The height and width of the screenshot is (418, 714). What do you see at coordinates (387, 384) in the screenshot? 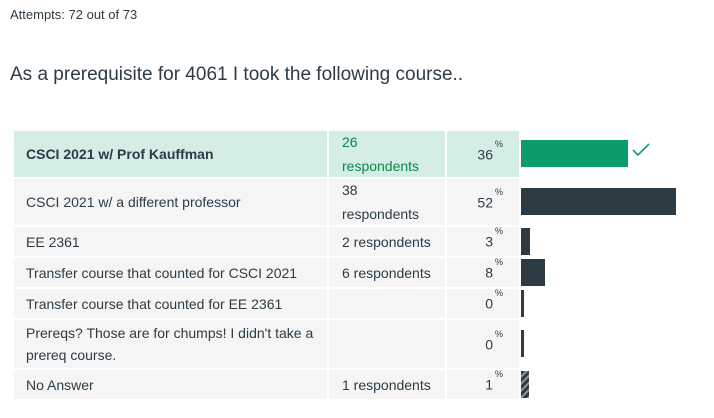
I see `answer-respondents: 1 respondents` at bounding box center [387, 384].